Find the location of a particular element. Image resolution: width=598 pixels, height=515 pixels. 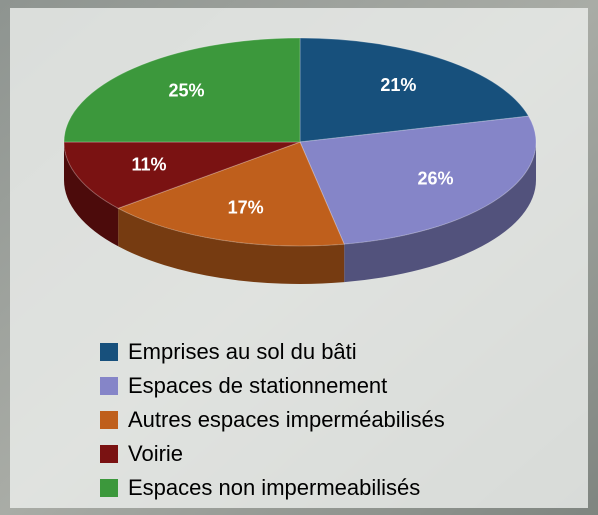

legend-label: Espaces de stationnement is located at coordinates (257, 385).